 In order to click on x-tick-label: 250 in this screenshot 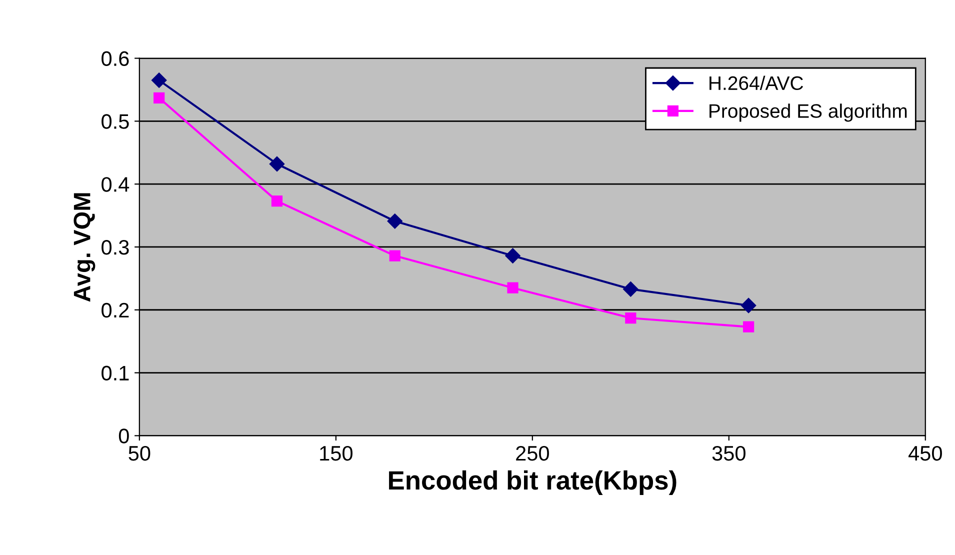, I will do `click(532, 453)`.